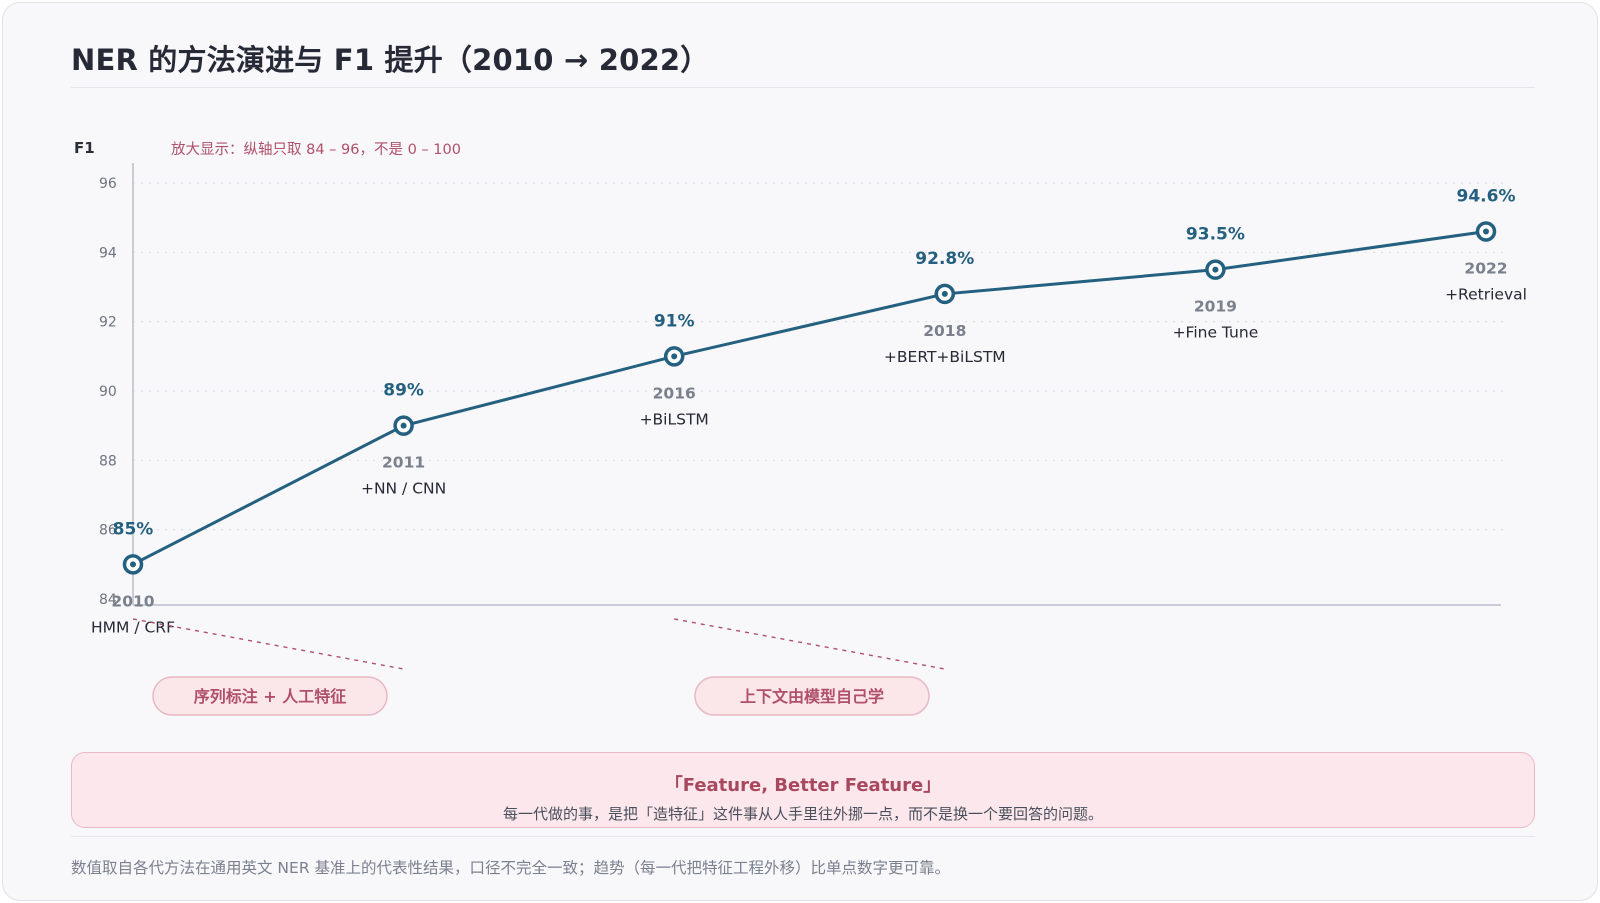  What do you see at coordinates (108, 323) in the screenshot?
I see `y-tick-label: 92` at bounding box center [108, 323].